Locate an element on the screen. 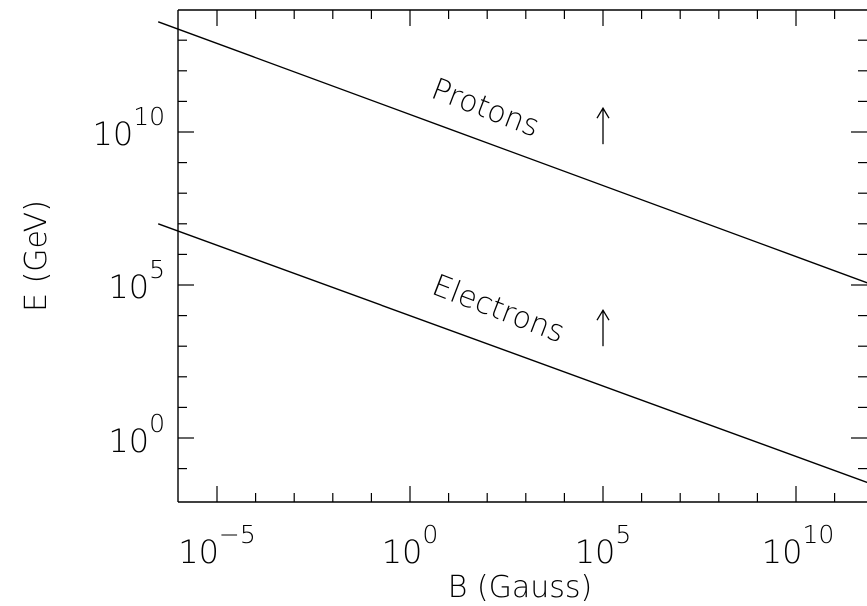 This screenshot has height=606, width=867. y-axis-label: E (GeV) is located at coordinates (36, 256).